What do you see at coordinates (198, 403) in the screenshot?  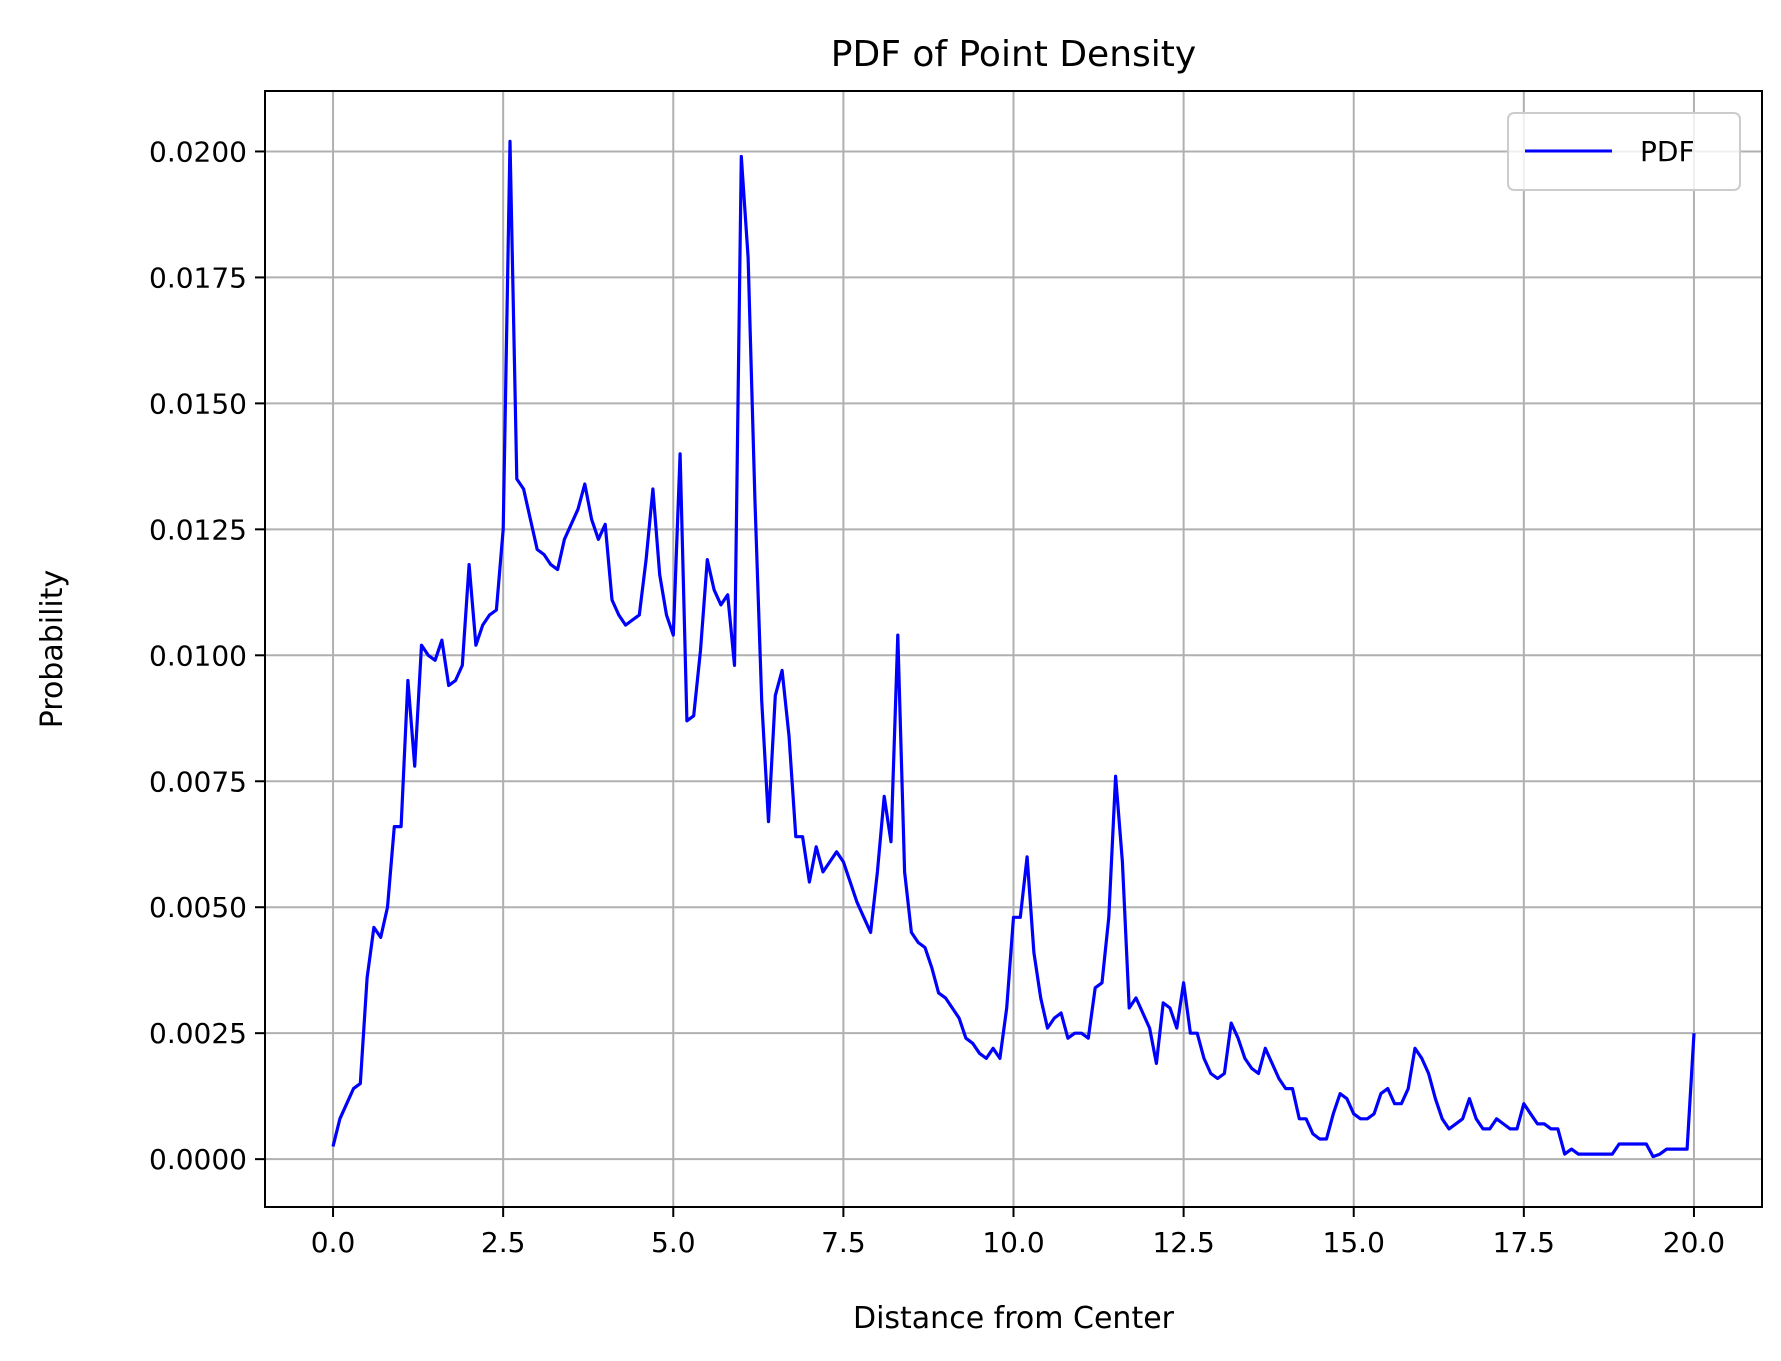 I see `y-tick-label: 0.0150` at bounding box center [198, 403].